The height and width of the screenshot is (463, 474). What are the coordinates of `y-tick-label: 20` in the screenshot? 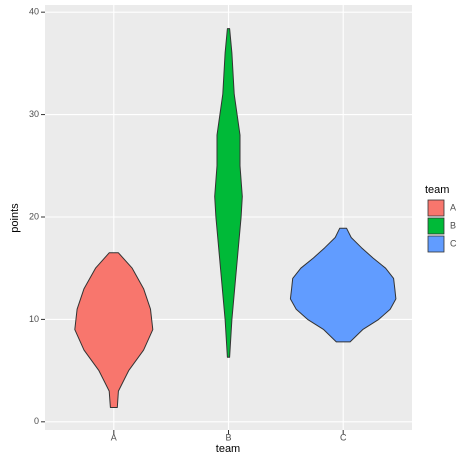 It's located at (34, 216).